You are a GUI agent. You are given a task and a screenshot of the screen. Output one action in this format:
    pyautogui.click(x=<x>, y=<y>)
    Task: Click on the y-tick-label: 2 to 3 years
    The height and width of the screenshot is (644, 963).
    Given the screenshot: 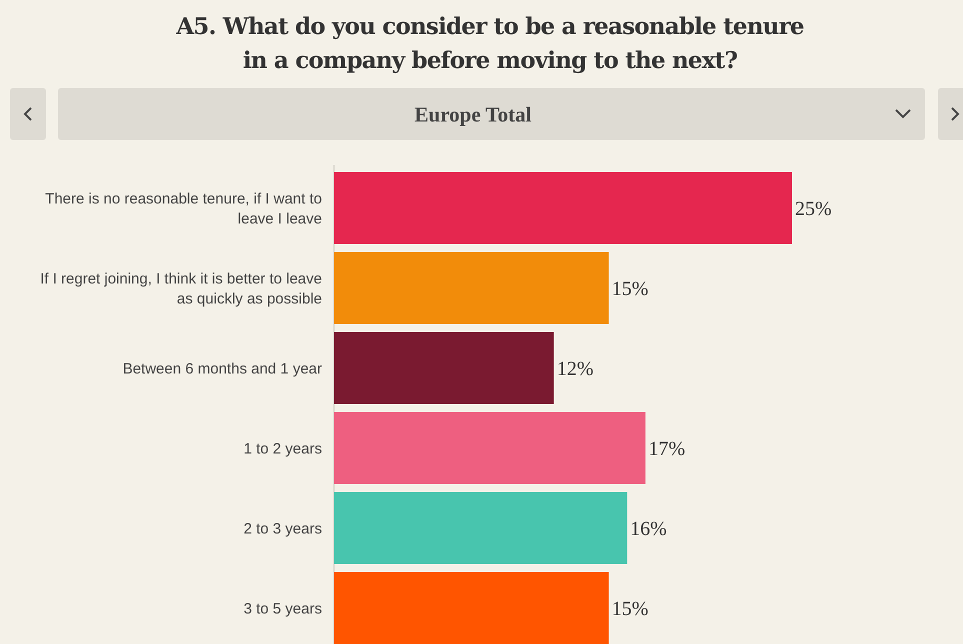 What is the action you would take?
    pyautogui.click(x=283, y=529)
    